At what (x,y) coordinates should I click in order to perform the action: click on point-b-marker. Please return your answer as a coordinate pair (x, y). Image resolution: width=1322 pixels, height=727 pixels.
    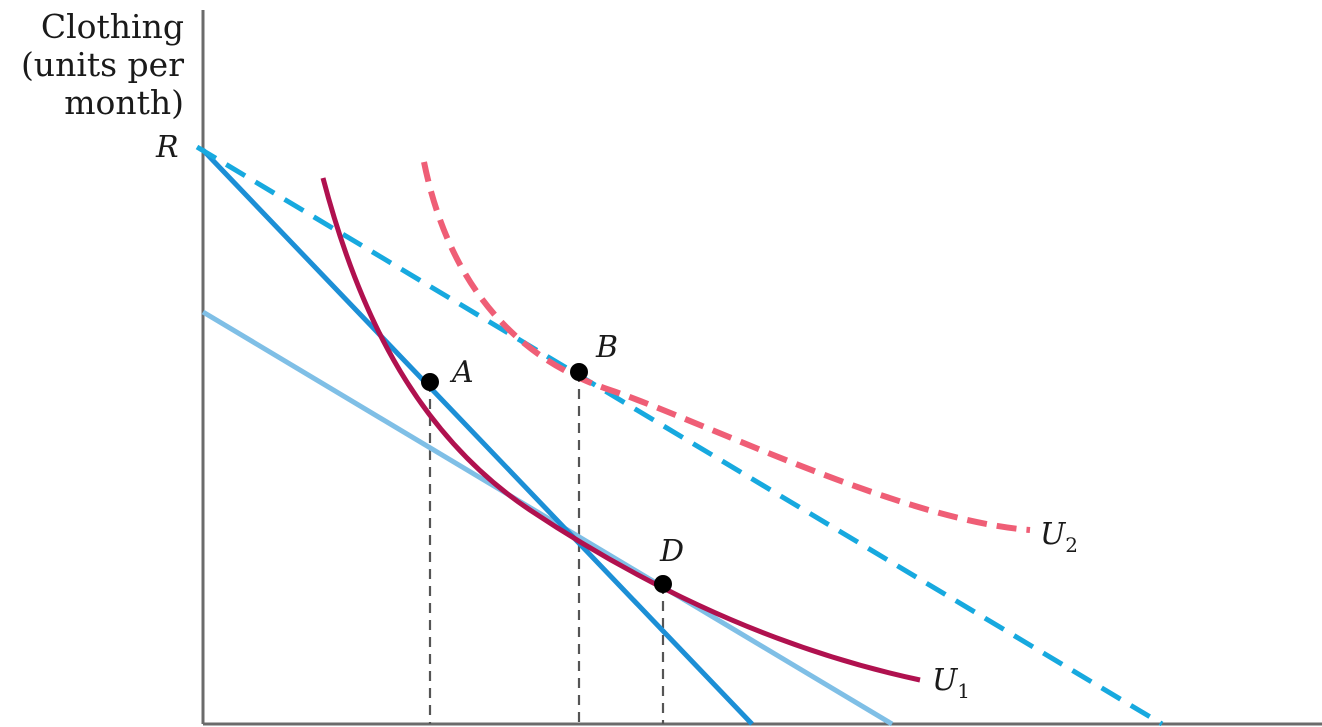
    Looking at the image, I should click on (579, 372).